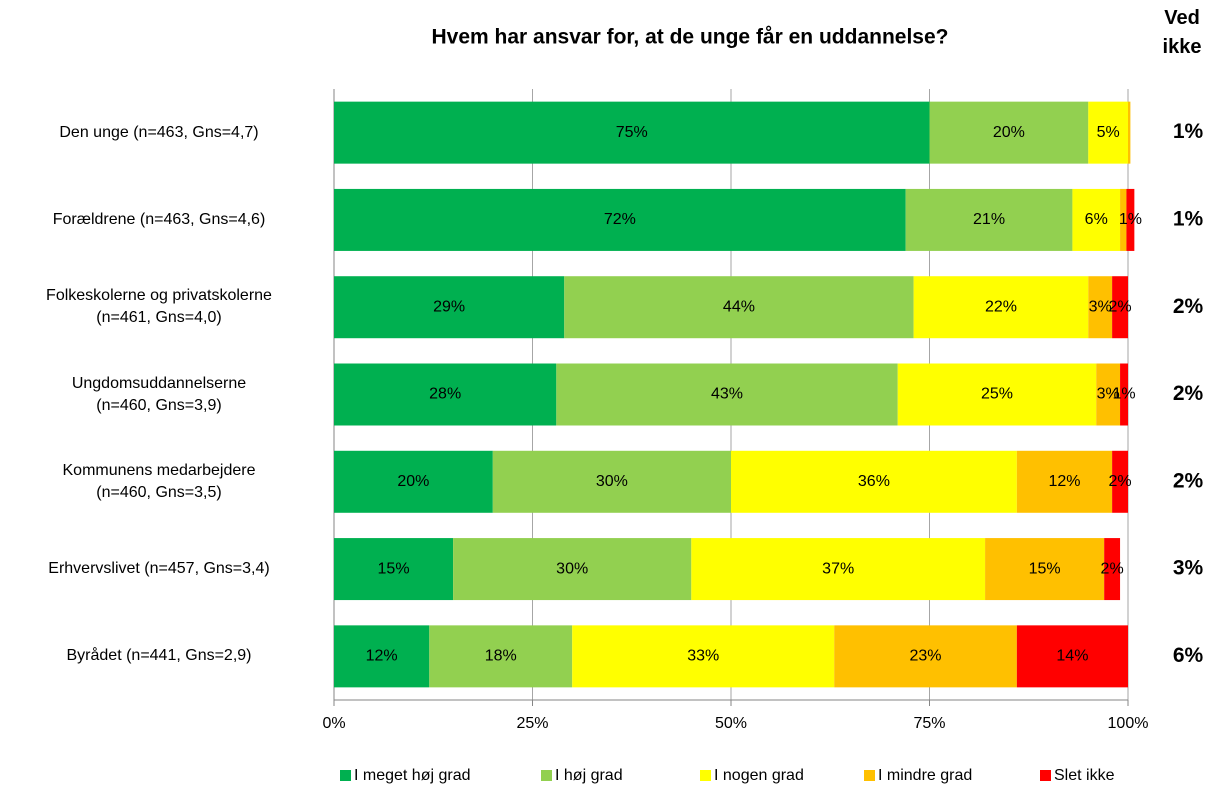 The height and width of the screenshot is (789, 1214). I want to click on data-label: 44%, so click(739, 306).